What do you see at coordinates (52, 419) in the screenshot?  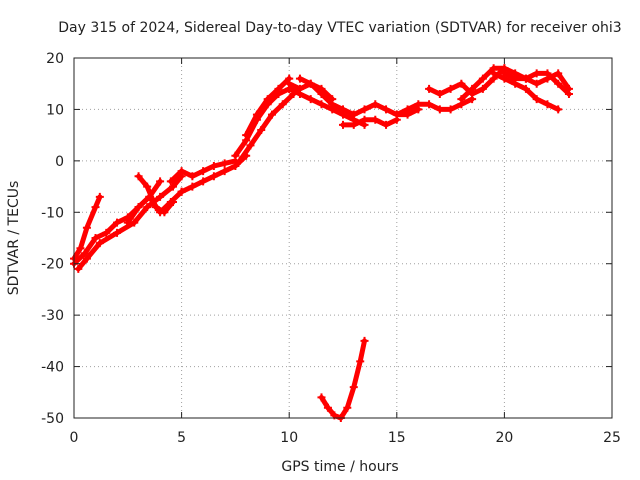 I see `y-tick-label: -50` at bounding box center [52, 419].